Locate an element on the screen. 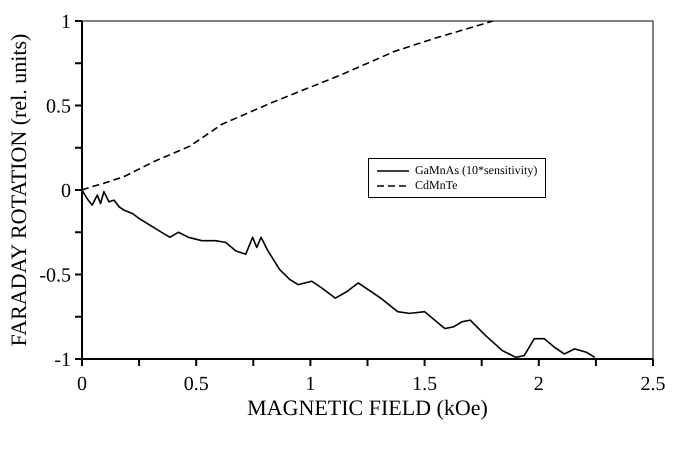 Image resolution: width=682 pixels, height=463 pixels. y-tick-label: 0.5 is located at coordinates (58, 107).